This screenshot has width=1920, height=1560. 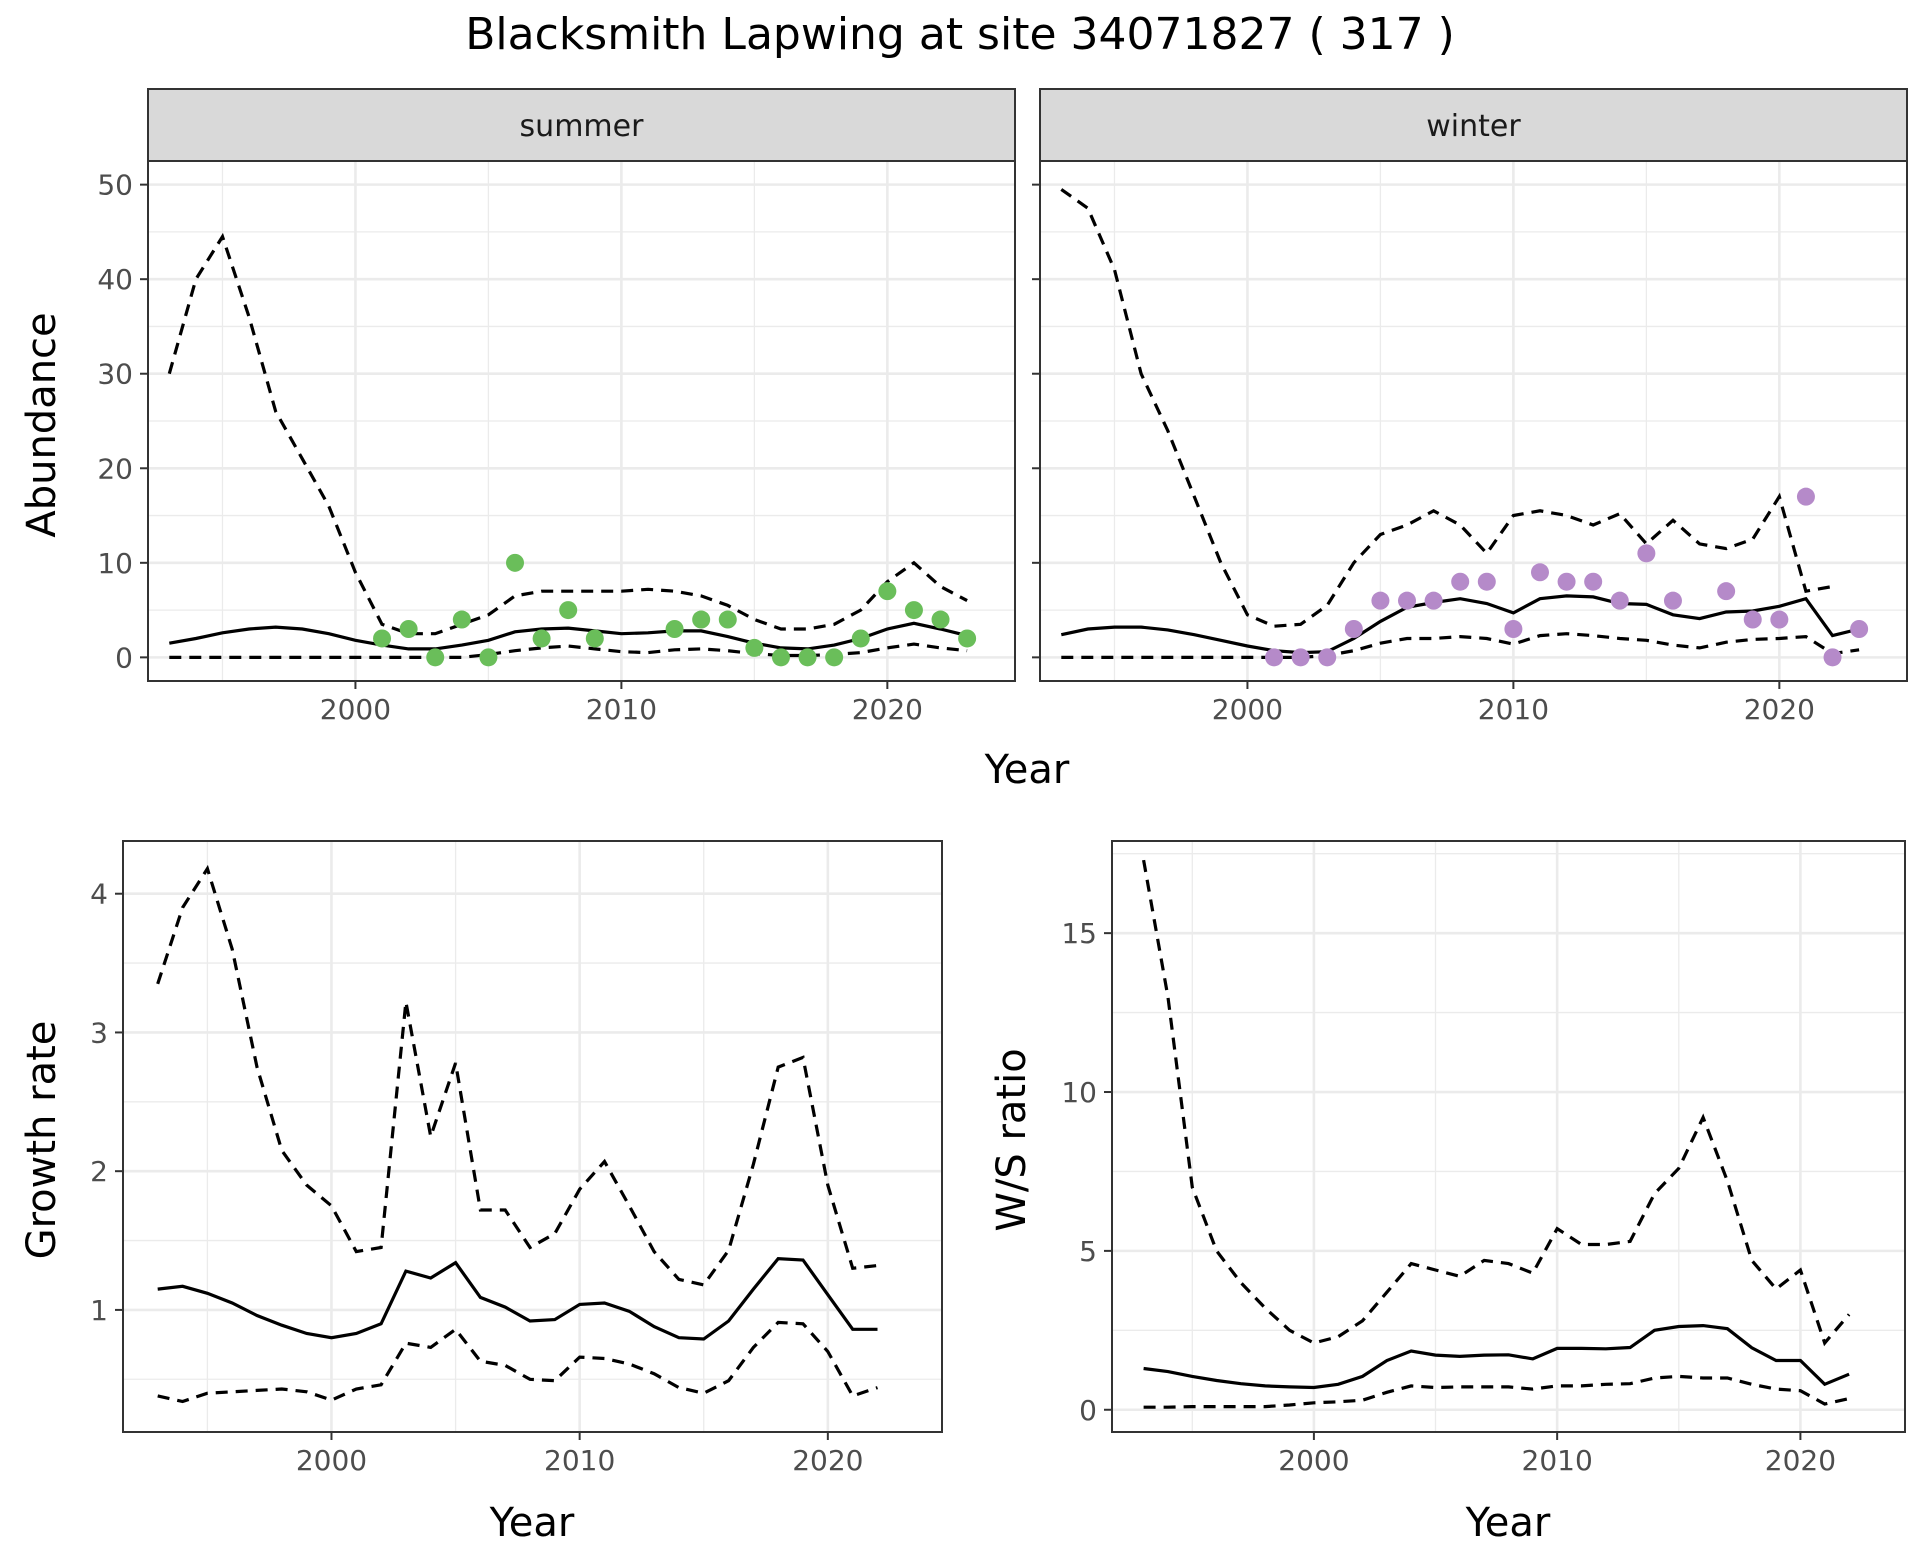 I want to click on ws-x-tick-label: 2010, so click(x=1557, y=1460).